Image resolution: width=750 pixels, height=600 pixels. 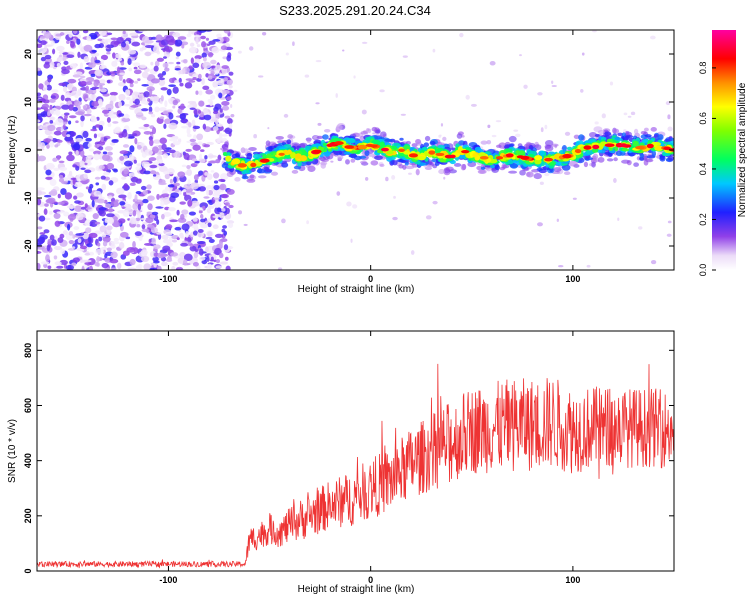 I want to click on spectrogram-ytick-label: 0, so click(x=28, y=149).